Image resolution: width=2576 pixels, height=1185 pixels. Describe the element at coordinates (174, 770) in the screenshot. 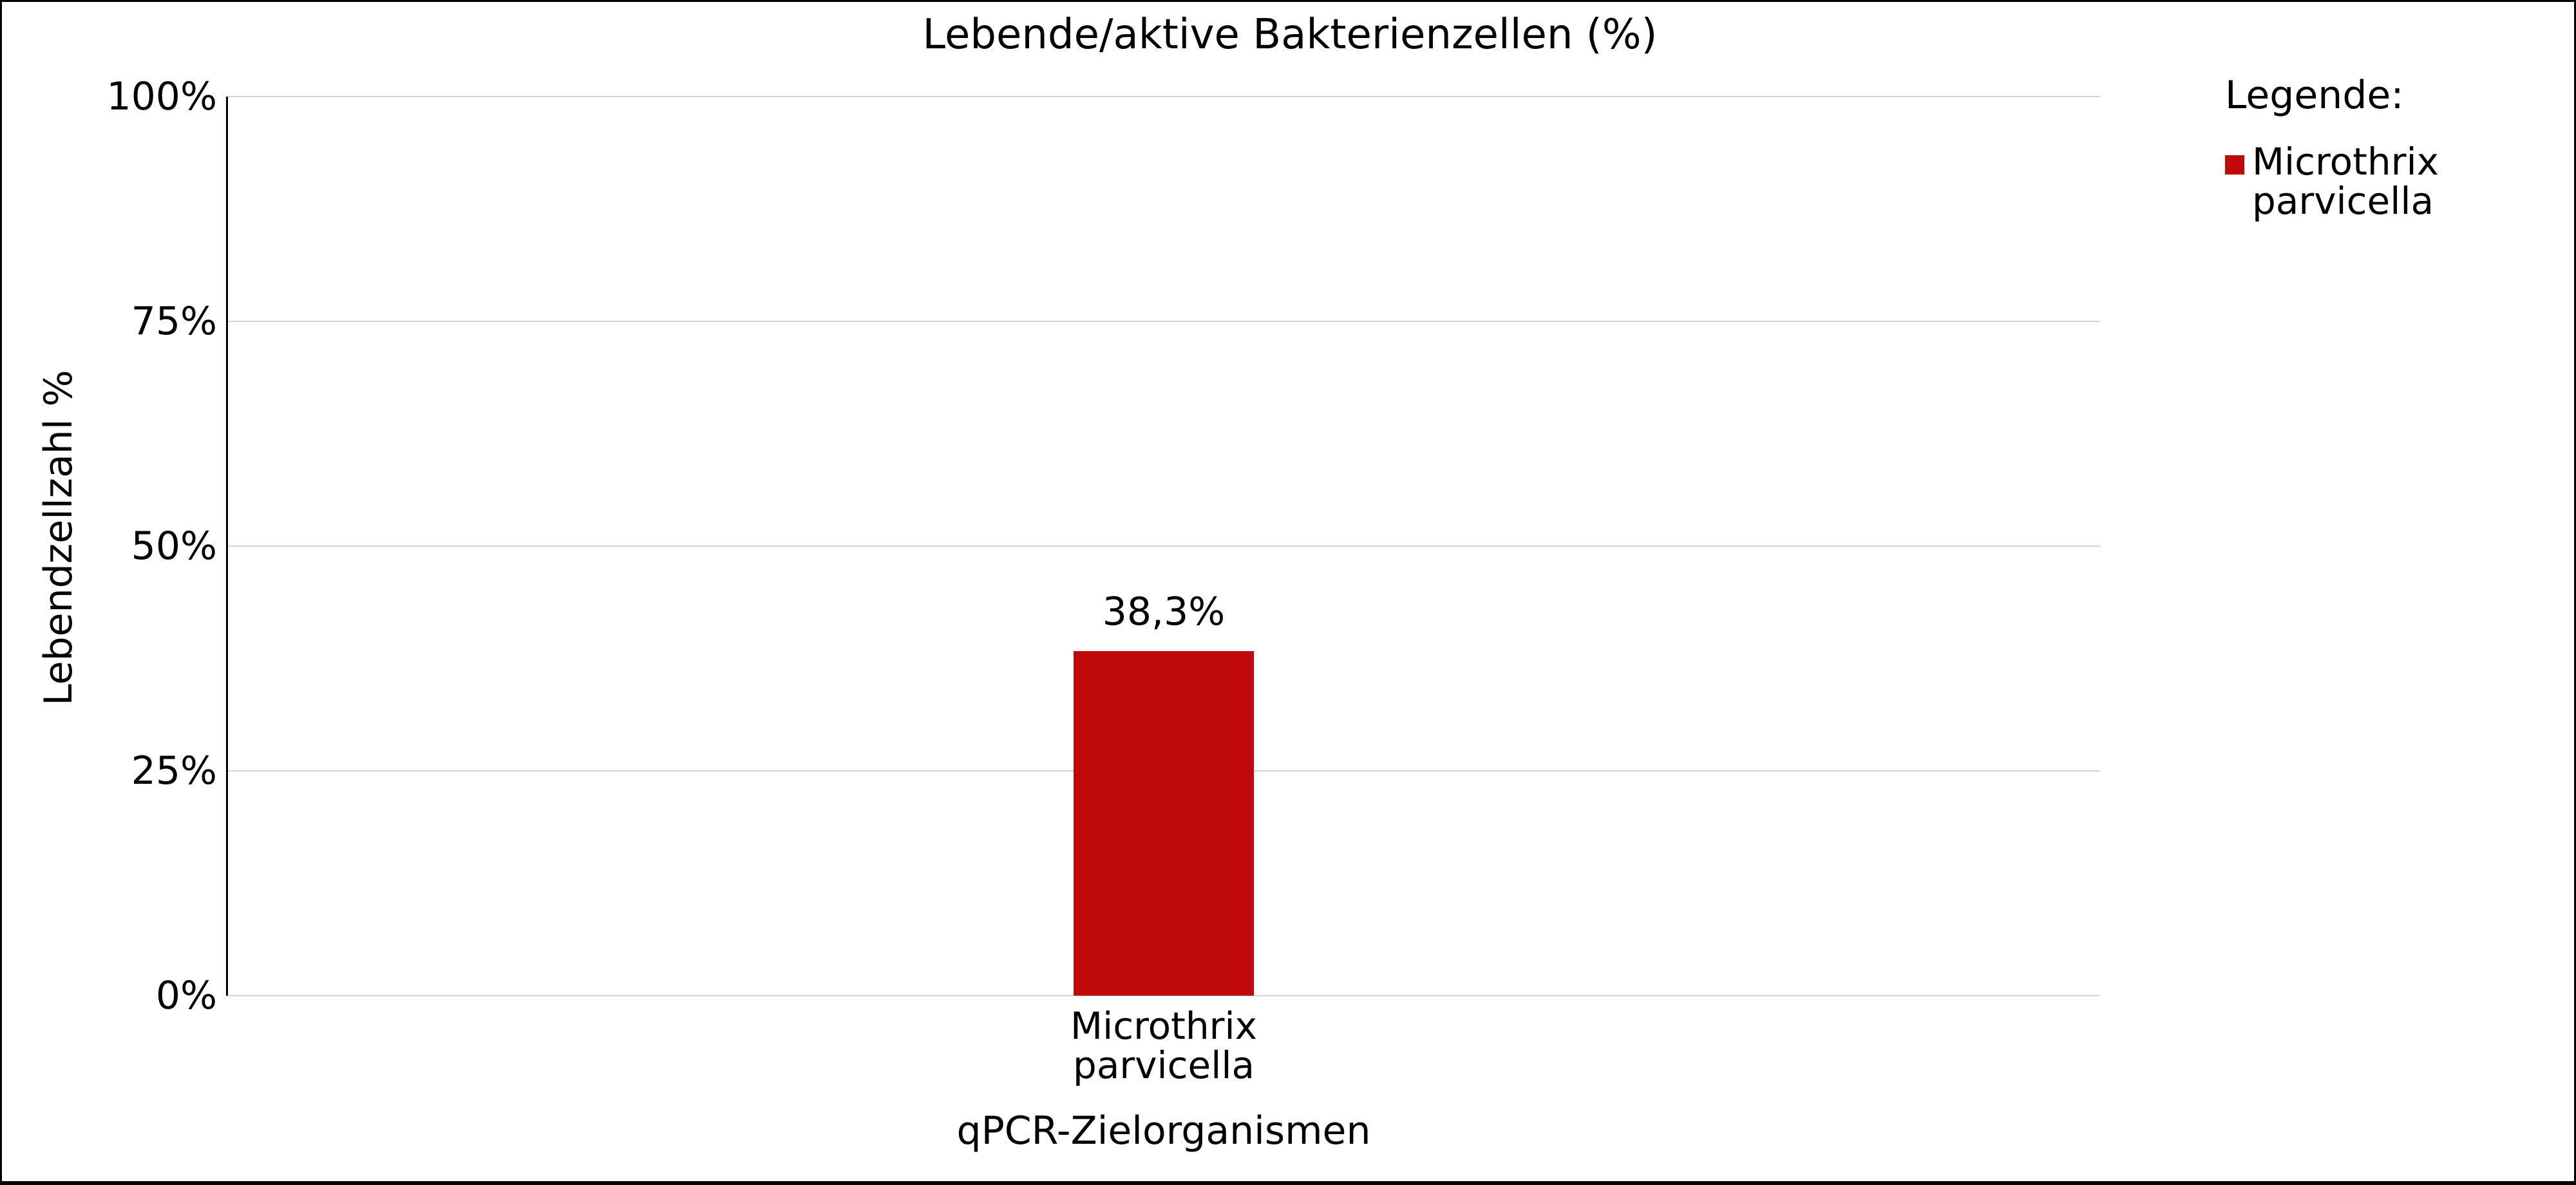

I see `y-tick-label-25: 25%` at that location.